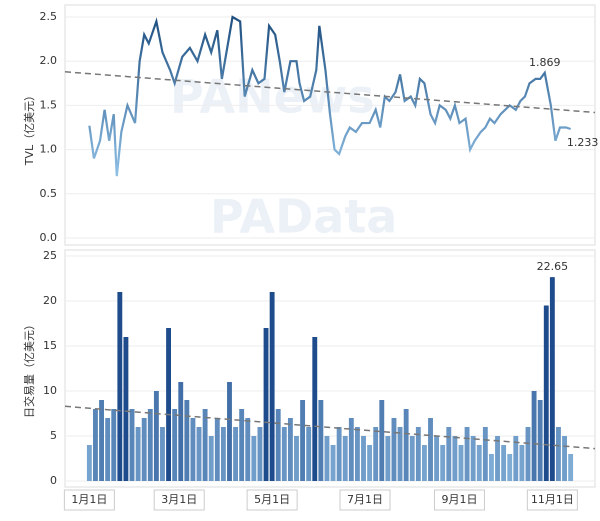 The height and width of the screenshot is (521, 600). What do you see at coordinates (50, 345) in the screenshot?
I see `y-tick-label: 15` at bounding box center [50, 345].